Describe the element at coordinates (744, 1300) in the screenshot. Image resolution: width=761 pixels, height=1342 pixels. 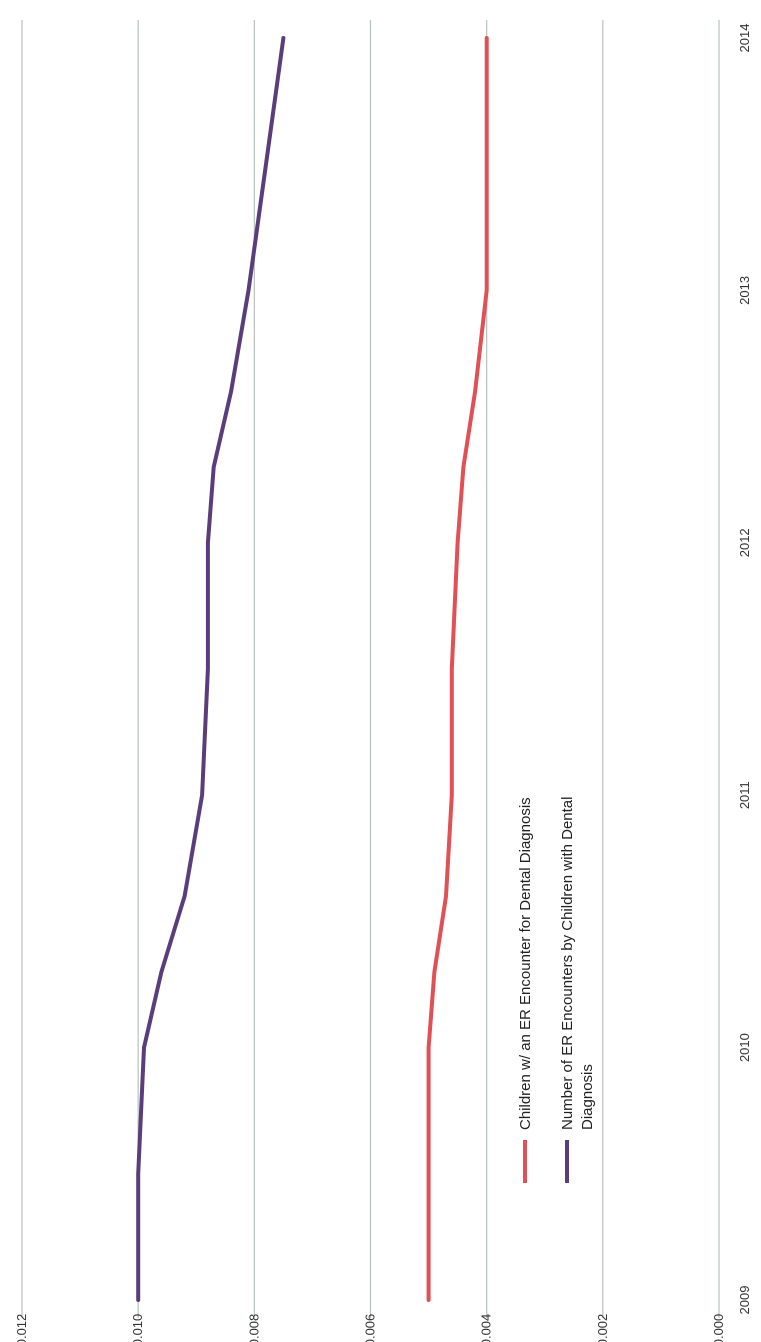
I see `x-tick-label: 2009` at that location.